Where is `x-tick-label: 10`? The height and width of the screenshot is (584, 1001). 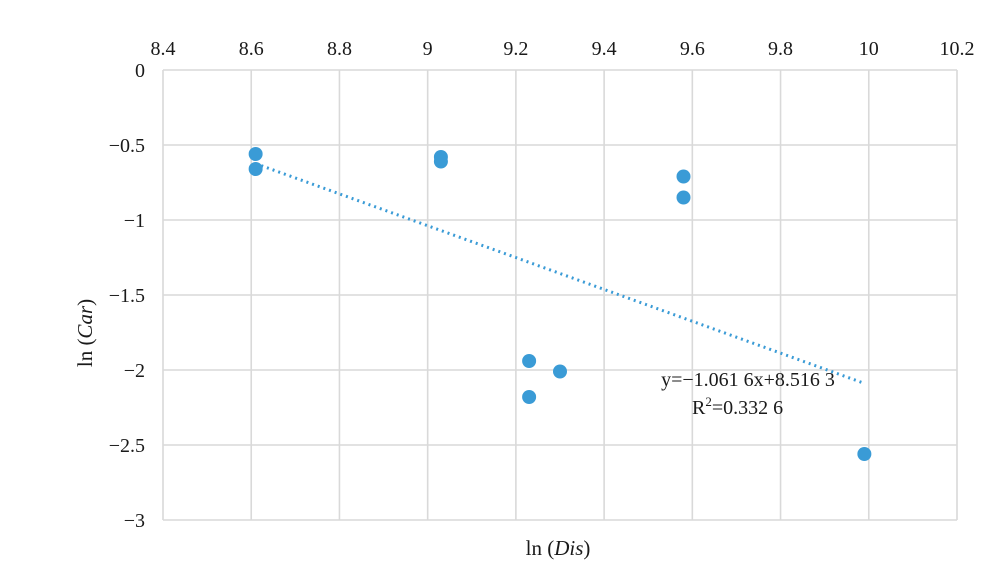 x-tick-label: 10 is located at coordinates (869, 49).